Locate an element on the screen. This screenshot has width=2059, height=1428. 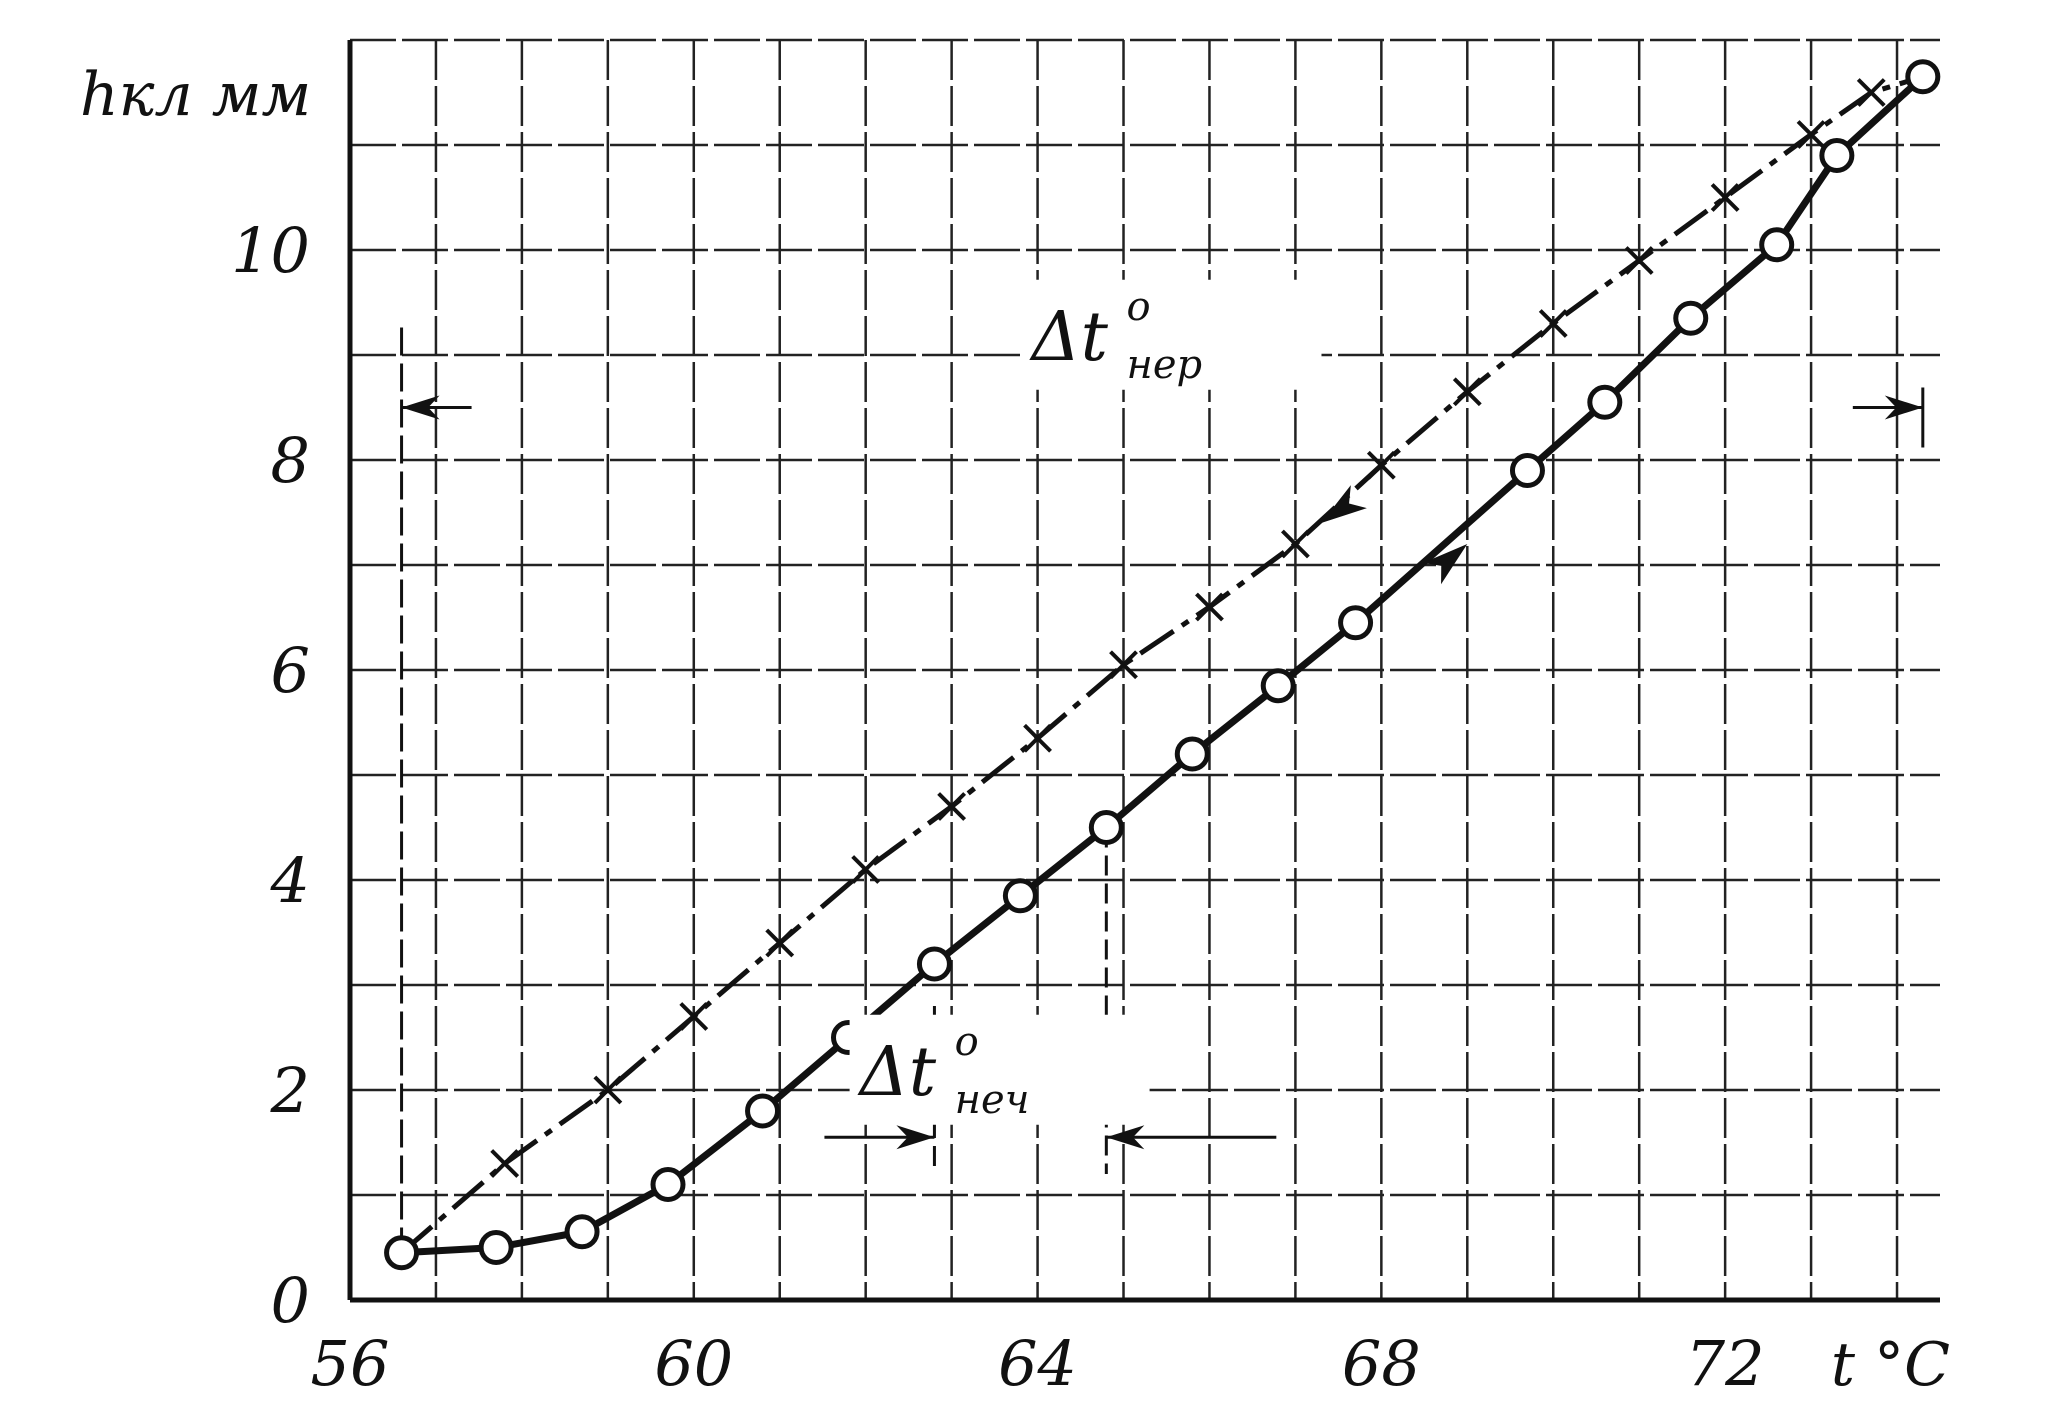
annotation-delta-t-ner: Δt o нер is located at coordinates (1171, 334).